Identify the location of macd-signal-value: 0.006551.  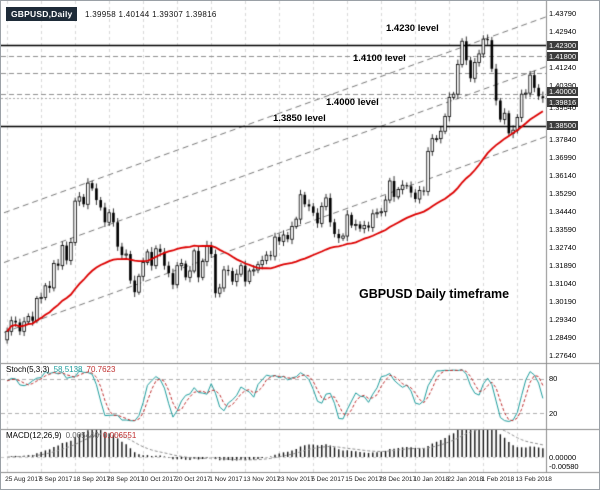
(119, 435).